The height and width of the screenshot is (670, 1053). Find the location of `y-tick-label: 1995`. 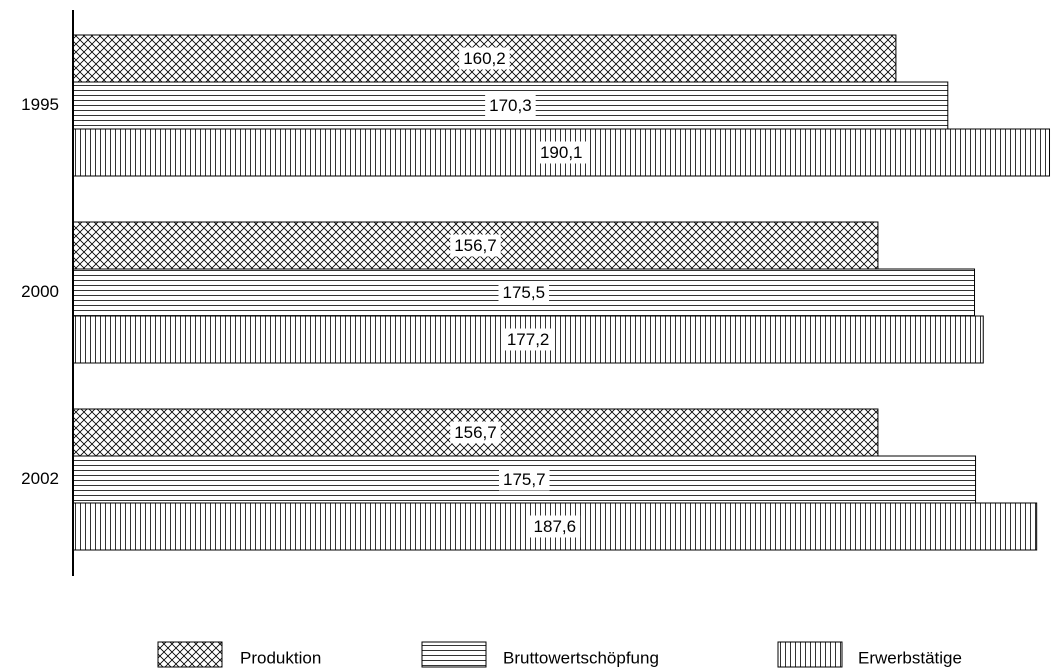

y-tick-label: 1995 is located at coordinates (40, 104).